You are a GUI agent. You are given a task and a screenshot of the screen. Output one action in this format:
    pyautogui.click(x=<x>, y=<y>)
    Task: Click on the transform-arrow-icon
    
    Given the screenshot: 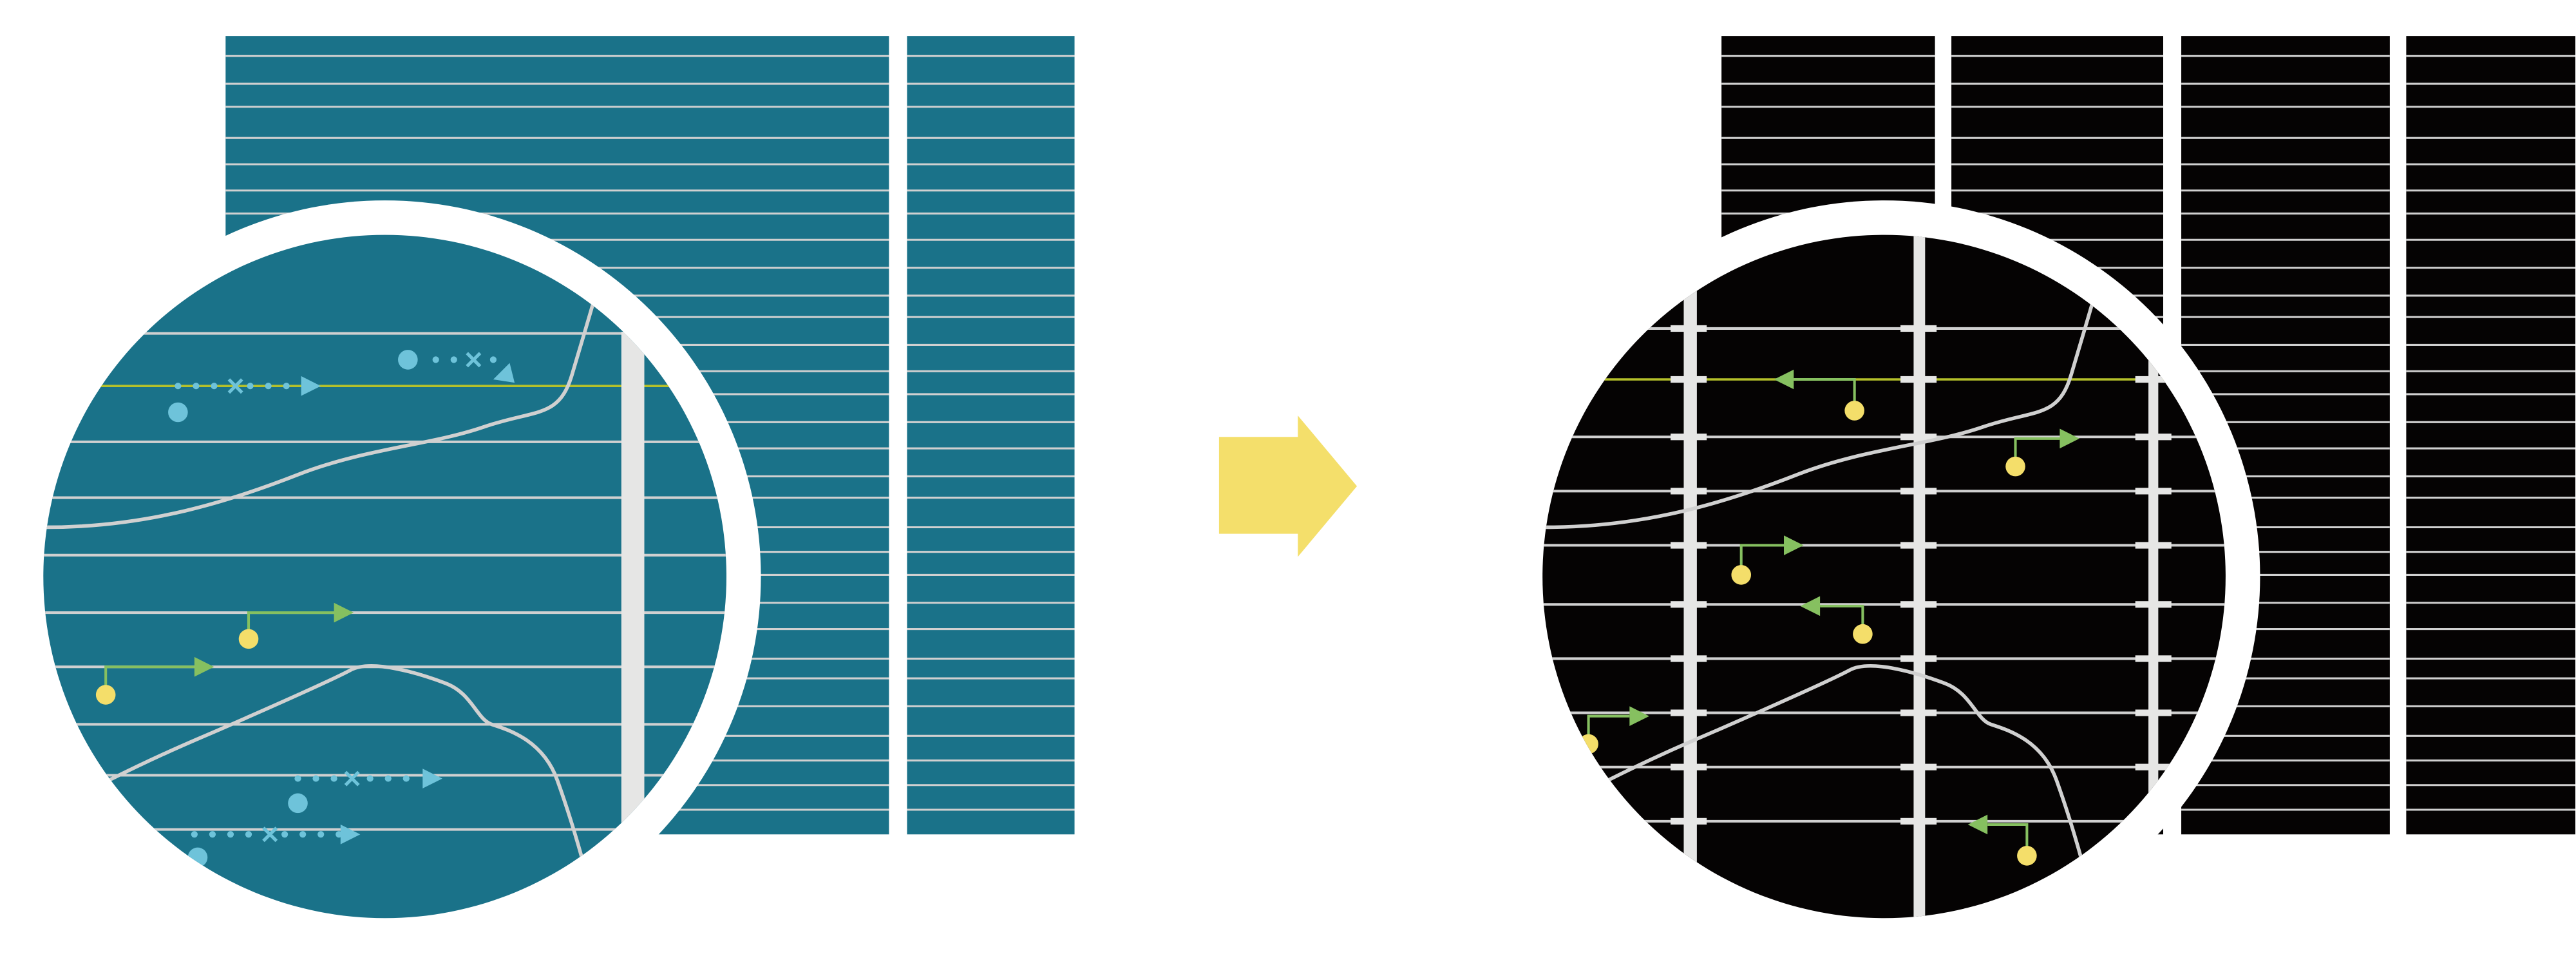 What is the action you would take?
    pyautogui.click(x=1288, y=486)
    